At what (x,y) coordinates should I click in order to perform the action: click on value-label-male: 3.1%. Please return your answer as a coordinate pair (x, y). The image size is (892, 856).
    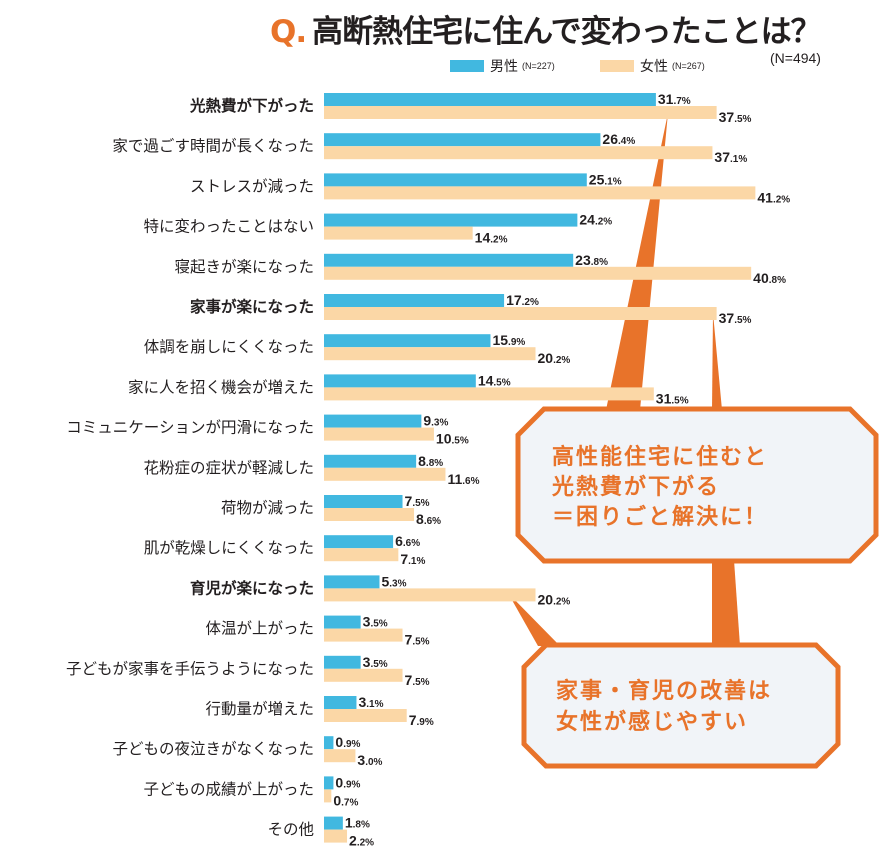
    Looking at the image, I should click on (370, 702).